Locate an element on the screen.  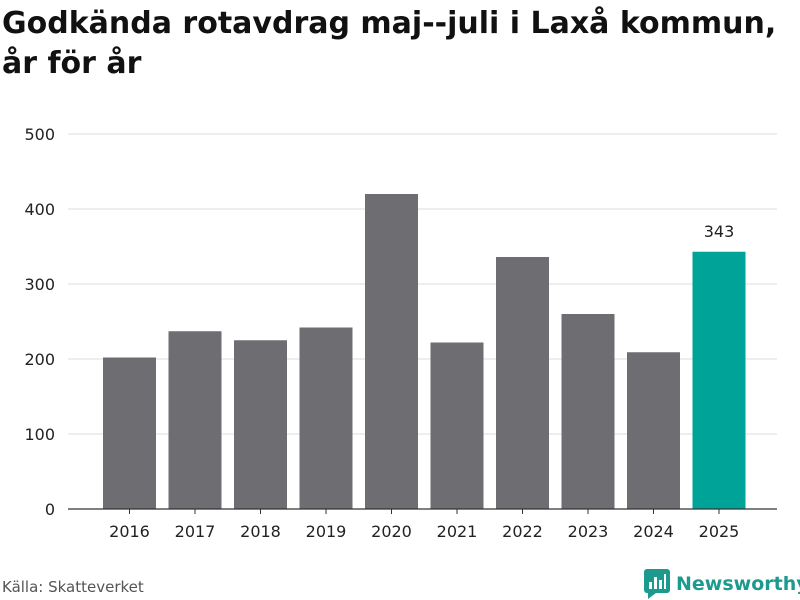
bar-2018 is located at coordinates (260, 424).